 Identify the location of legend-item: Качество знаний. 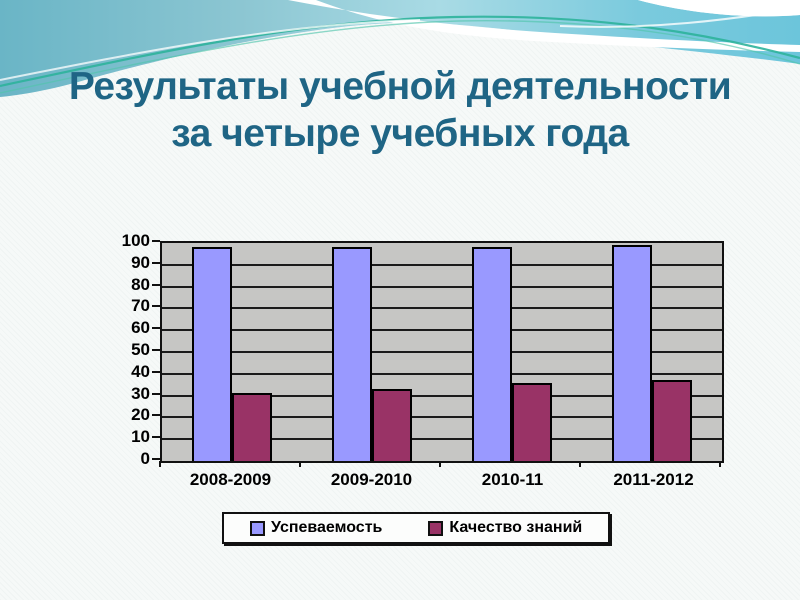
(505, 528).